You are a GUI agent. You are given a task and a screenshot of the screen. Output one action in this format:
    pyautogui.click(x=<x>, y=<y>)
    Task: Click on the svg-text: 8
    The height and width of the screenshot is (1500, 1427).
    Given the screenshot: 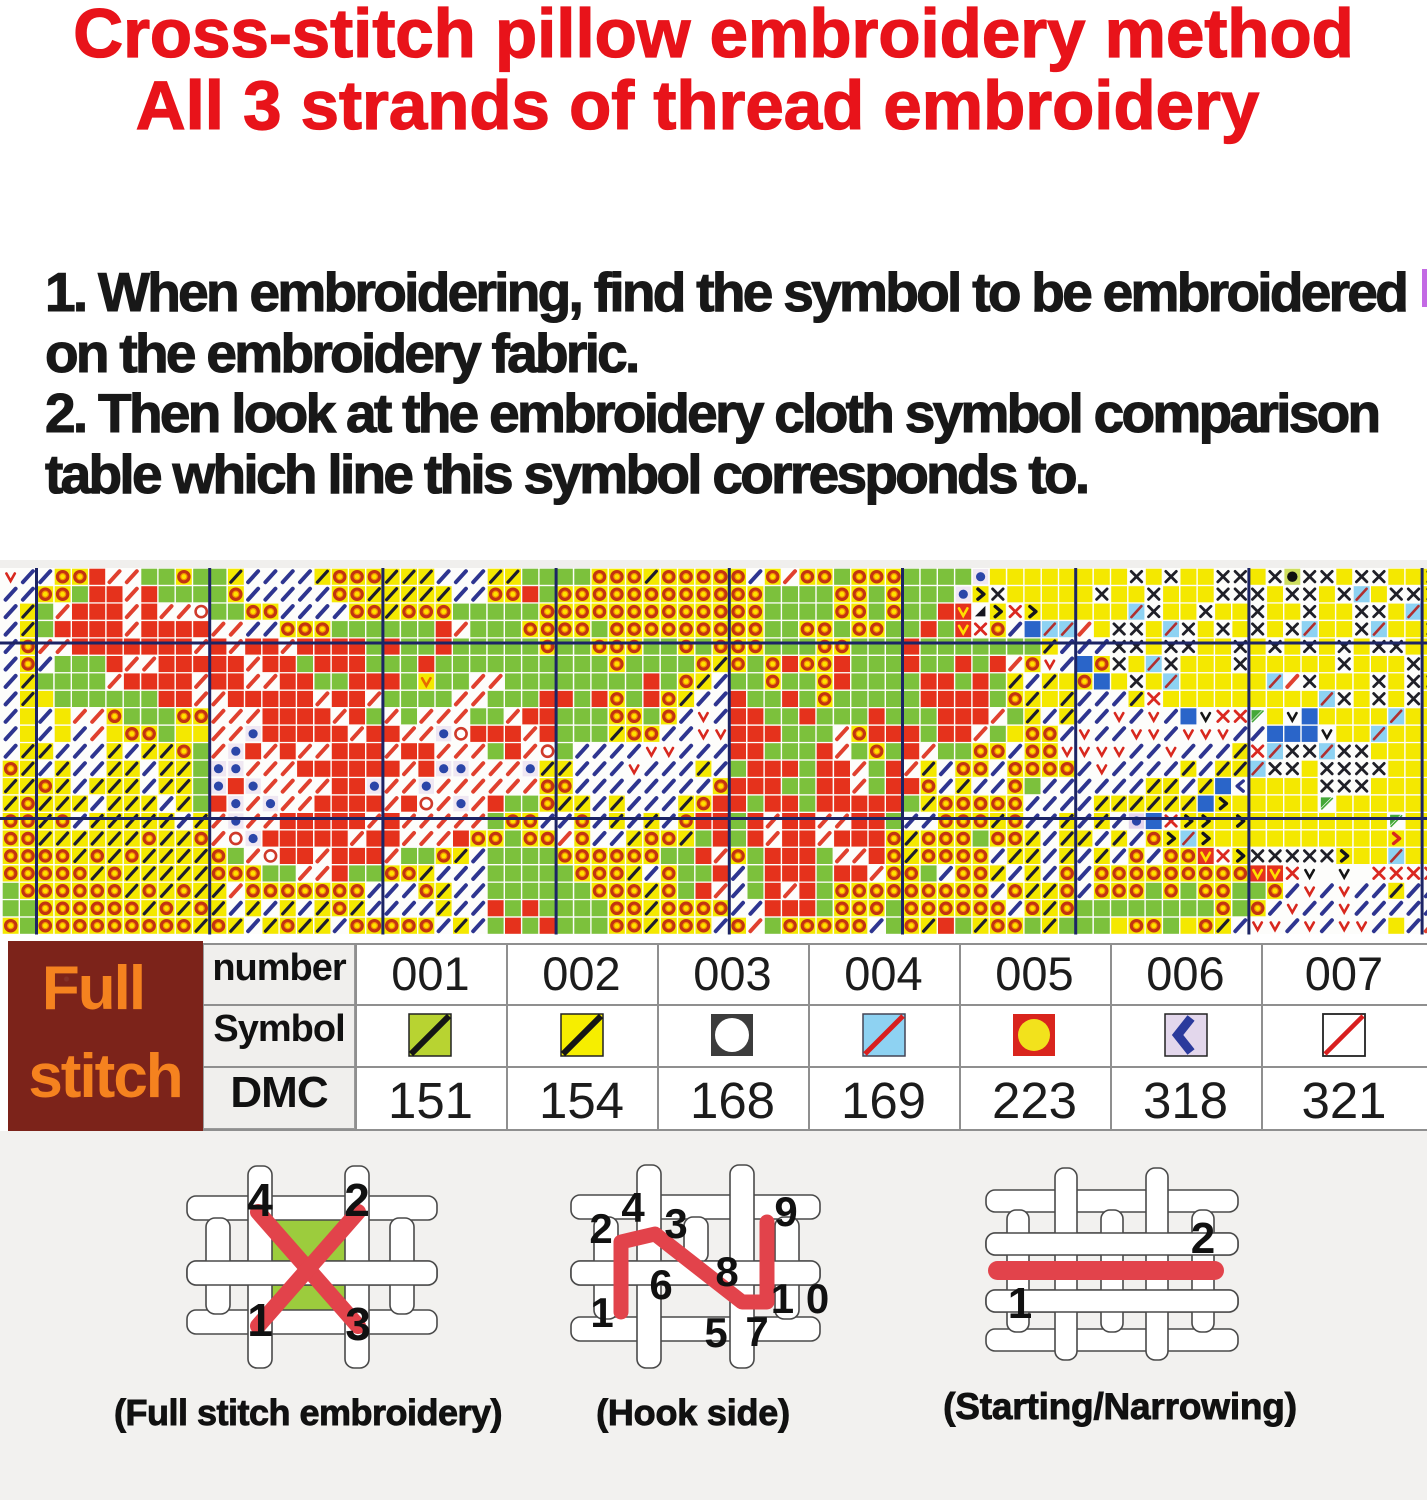 What is the action you would take?
    pyautogui.click(x=726, y=1271)
    